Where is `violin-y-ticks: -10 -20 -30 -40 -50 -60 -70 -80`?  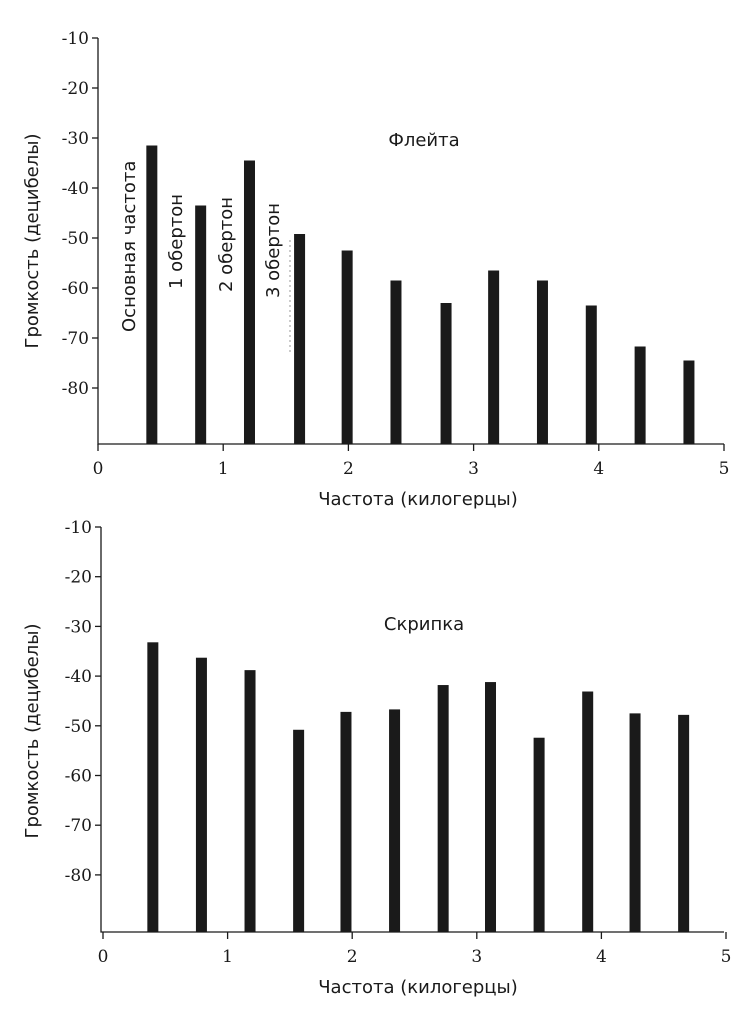 violin-y-ticks: -10 -20 -30 -40 -50 -60 -70 -80 is located at coordinates (83, 702).